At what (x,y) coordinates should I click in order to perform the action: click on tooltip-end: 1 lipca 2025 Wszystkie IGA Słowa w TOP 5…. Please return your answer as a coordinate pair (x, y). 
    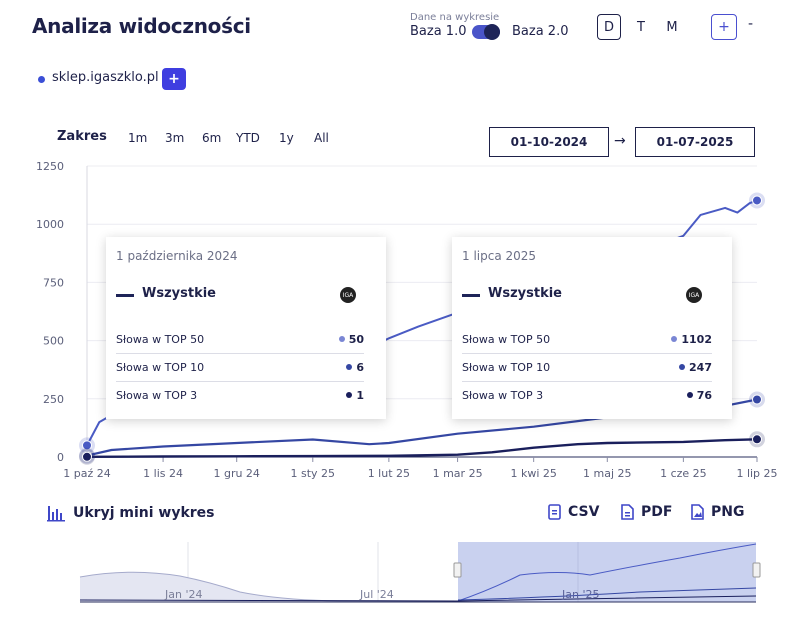
    Looking at the image, I should click on (592, 328).